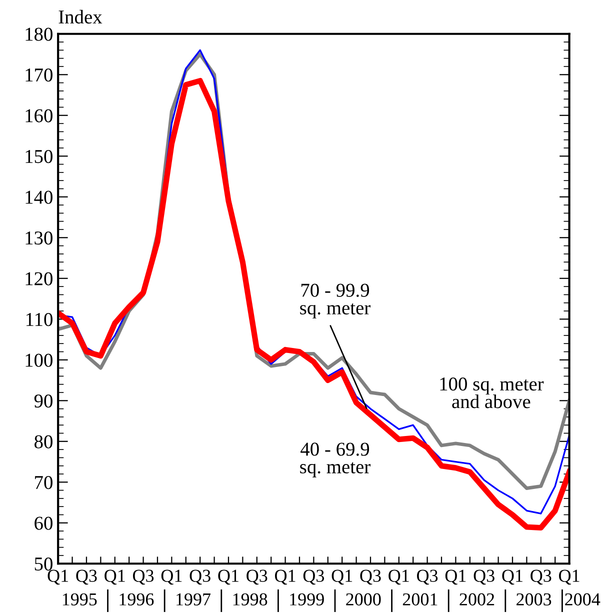 Image resolution: width=605 pixels, height=616 pixels. I want to click on y-tick-label: 180, so click(39, 34).